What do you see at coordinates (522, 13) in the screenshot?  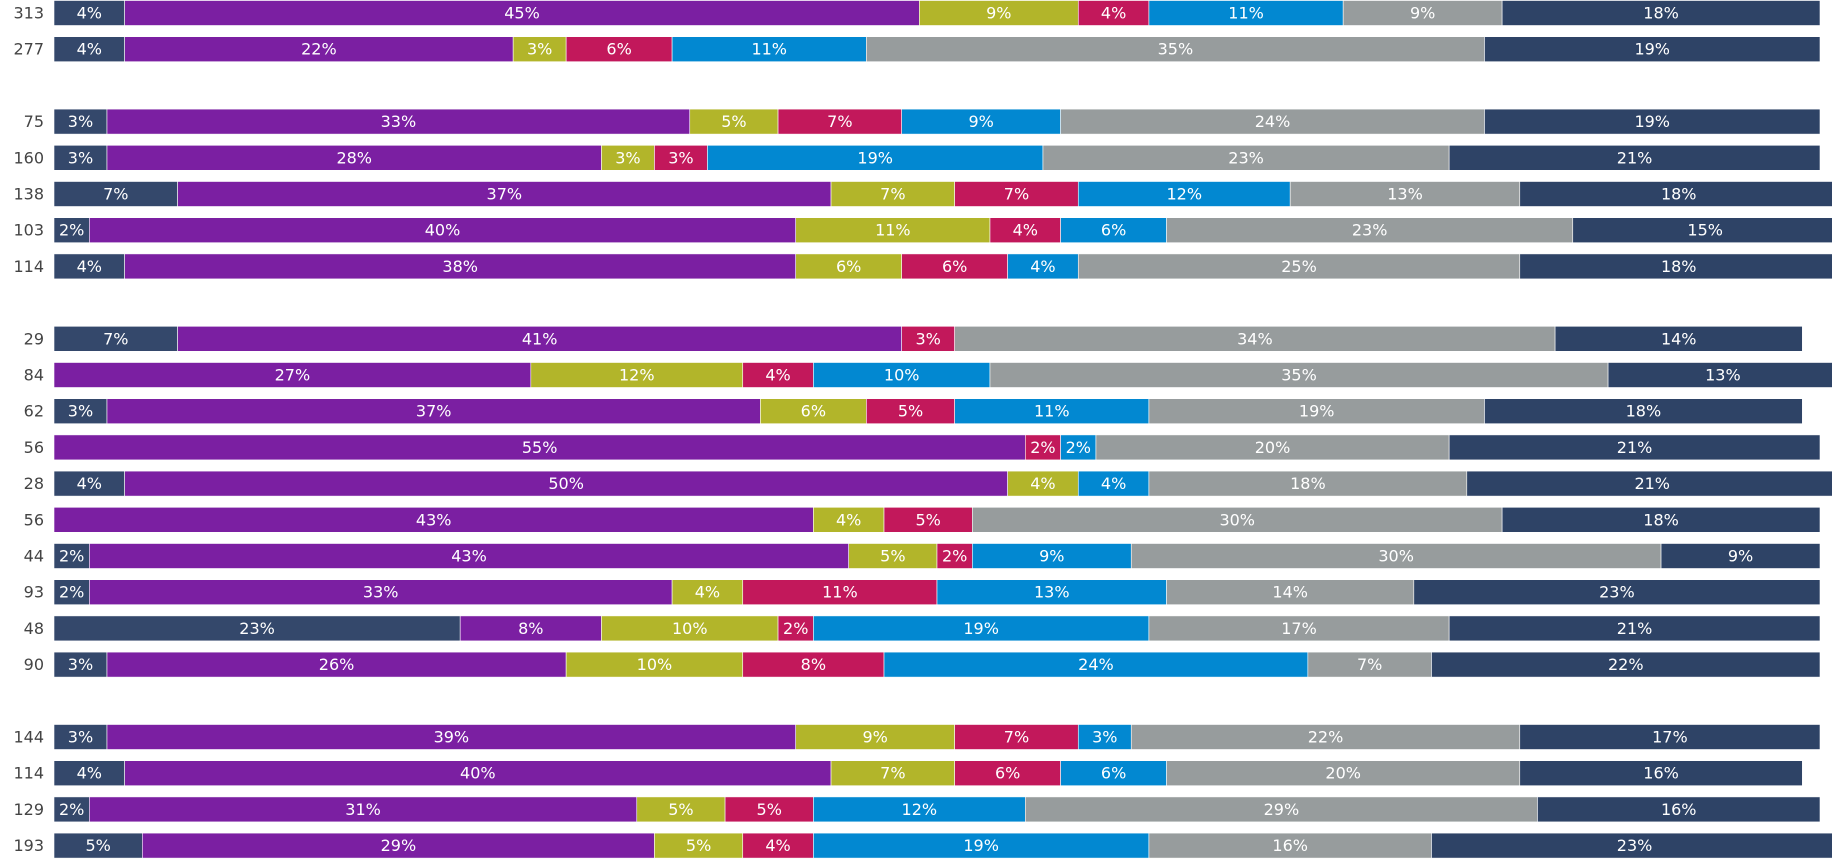 I see `data-label: 45%` at bounding box center [522, 13].